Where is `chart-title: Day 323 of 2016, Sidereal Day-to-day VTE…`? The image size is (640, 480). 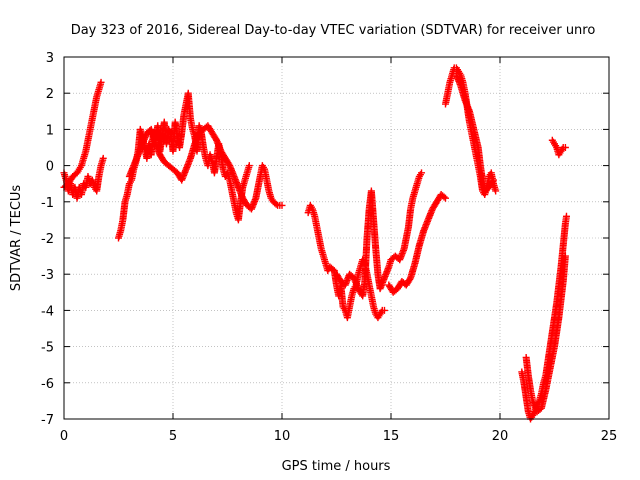
chart-title: Day 323 of 2016, Sidereal Day-to-day VTE… is located at coordinates (333, 30).